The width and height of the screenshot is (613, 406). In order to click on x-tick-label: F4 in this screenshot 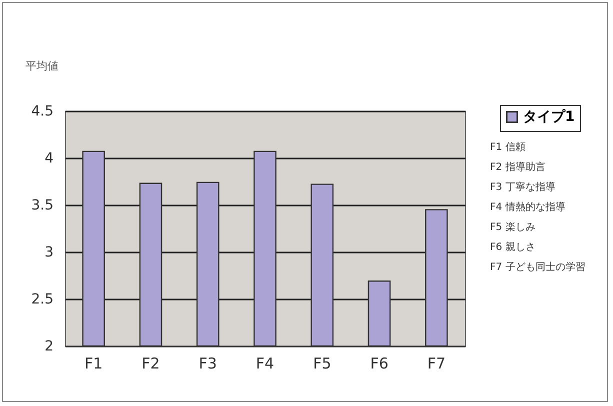, I will do `click(265, 363)`.